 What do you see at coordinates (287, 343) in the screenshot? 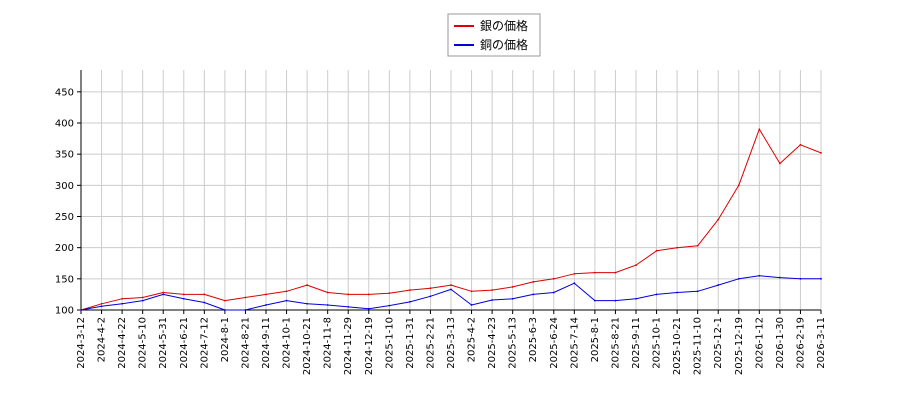
I see `x-tick-label: 2024-10-1` at bounding box center [287, 343].